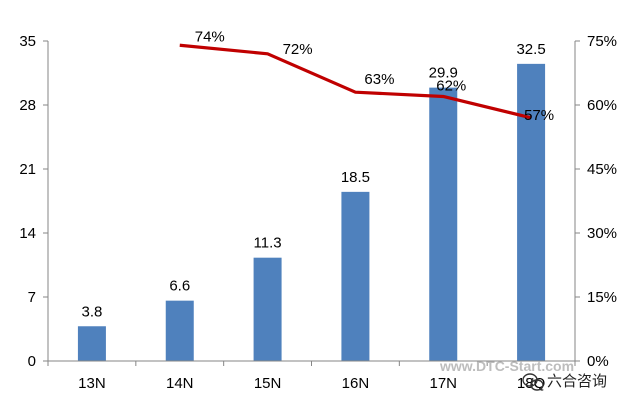 The image size is (640, 407). I want to click on bar-13N, so click(91, 343).